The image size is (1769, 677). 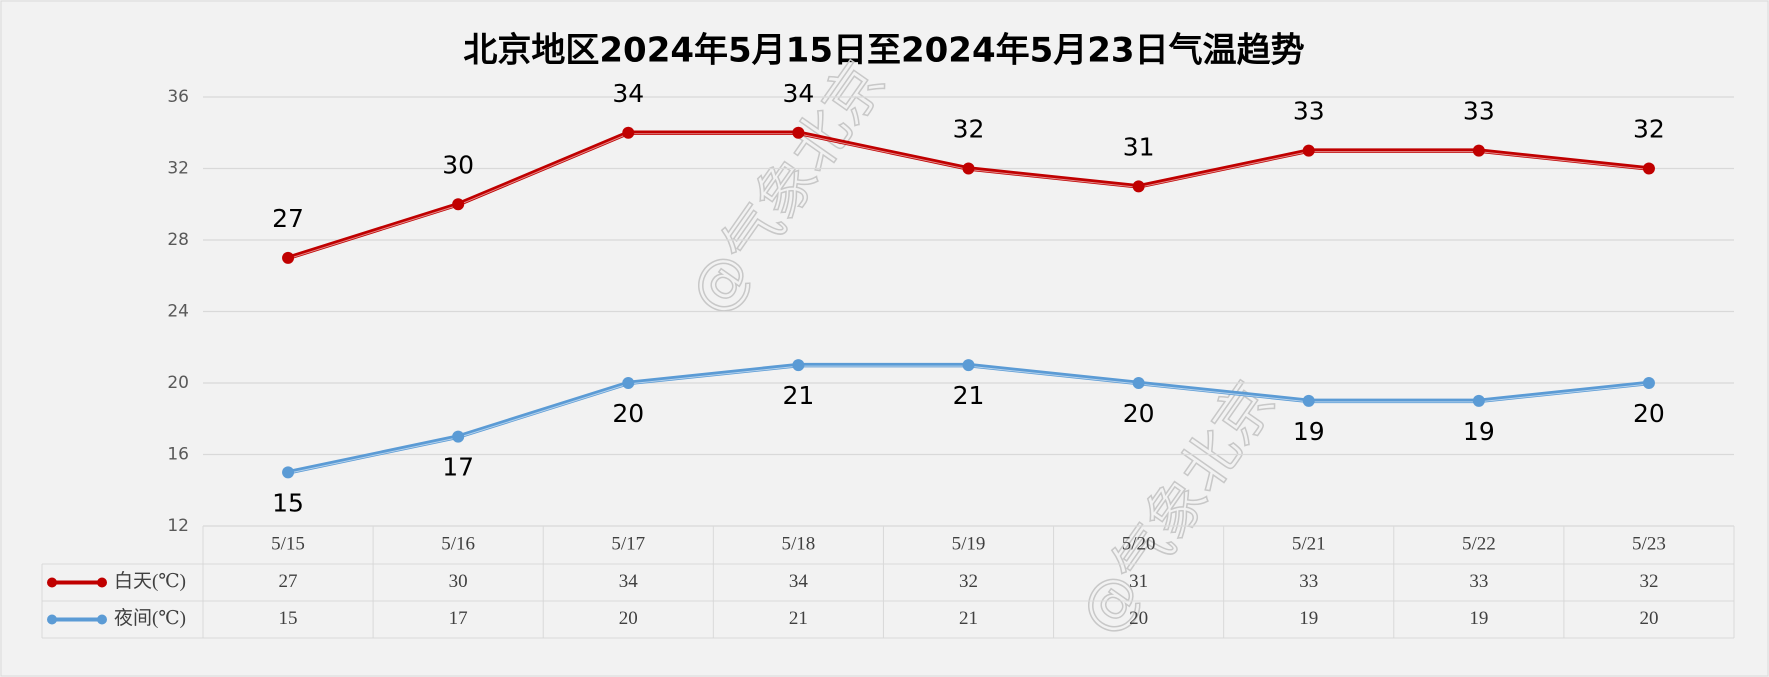 I want to click on y-tick-label: 24, so click(x=178, y=312).